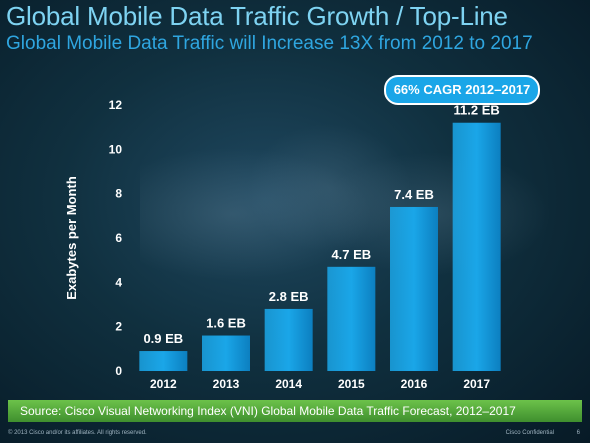  Describe the element at coordinates (226, 353) in the screenshot. I see `bar-2013` at that location.